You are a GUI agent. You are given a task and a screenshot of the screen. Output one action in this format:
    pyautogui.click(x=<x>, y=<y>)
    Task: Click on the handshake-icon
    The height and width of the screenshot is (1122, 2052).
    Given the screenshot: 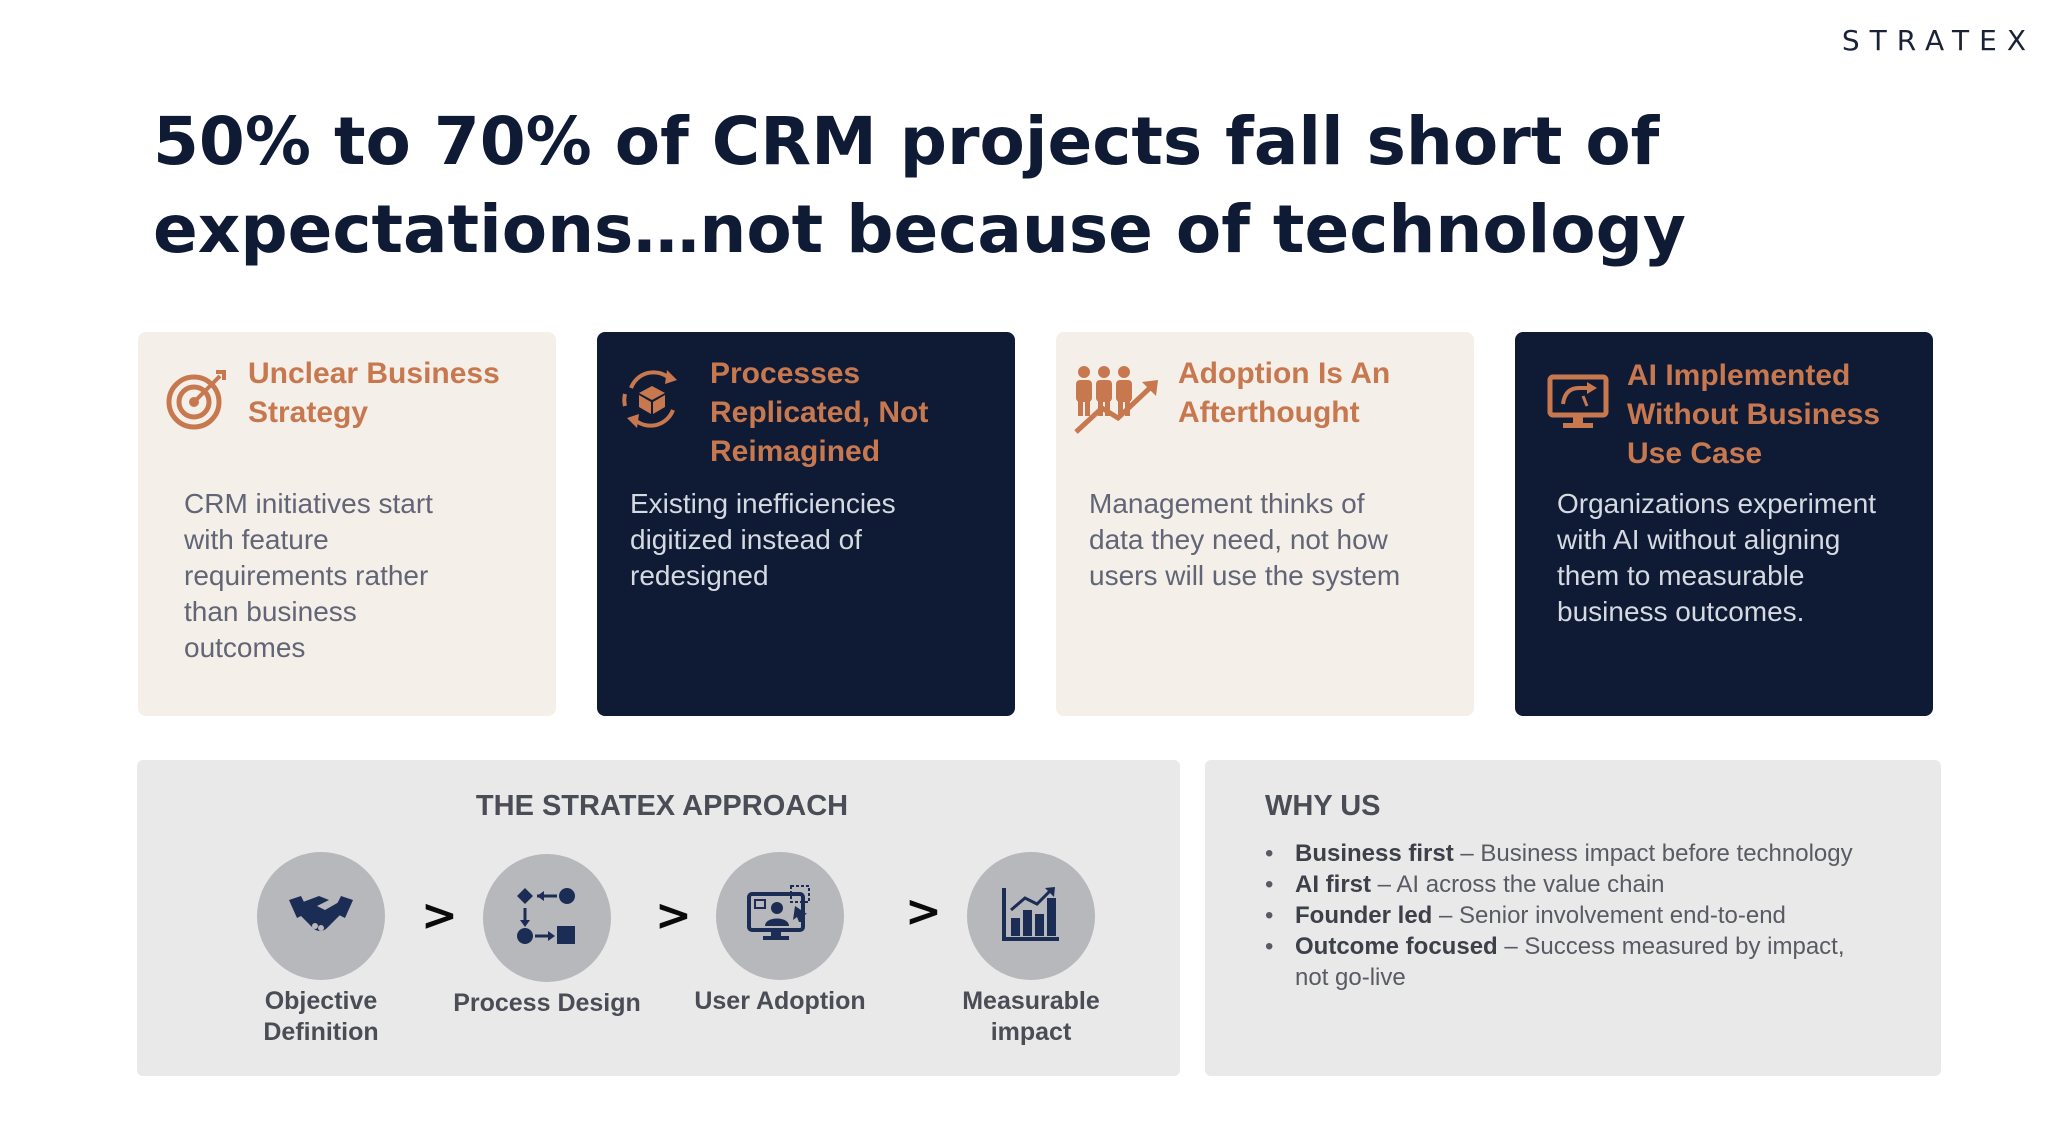 What is the action you would take?
    pyautogui.click(x=321, y=916)
    